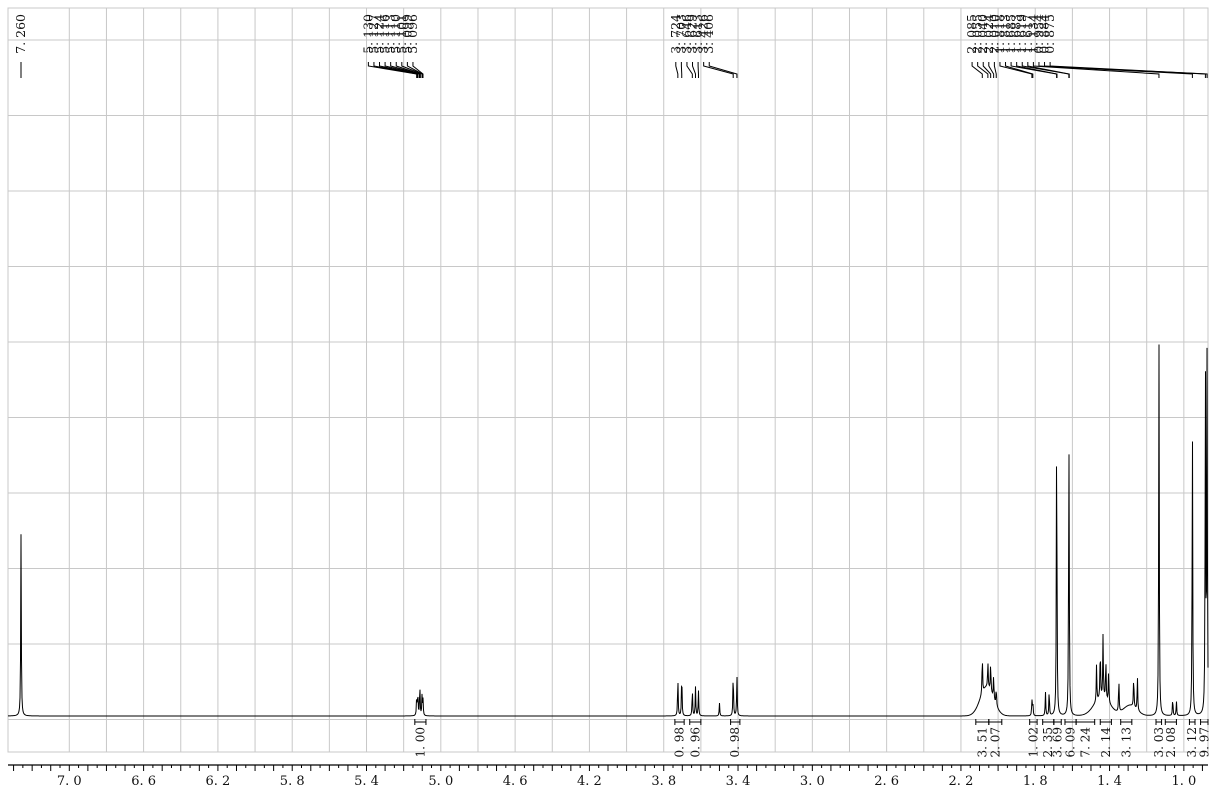  What do you see at coordinates (988, 34) in the screenshot?
I see `peak-label: 2. 024` at bounding box center [988, 34].